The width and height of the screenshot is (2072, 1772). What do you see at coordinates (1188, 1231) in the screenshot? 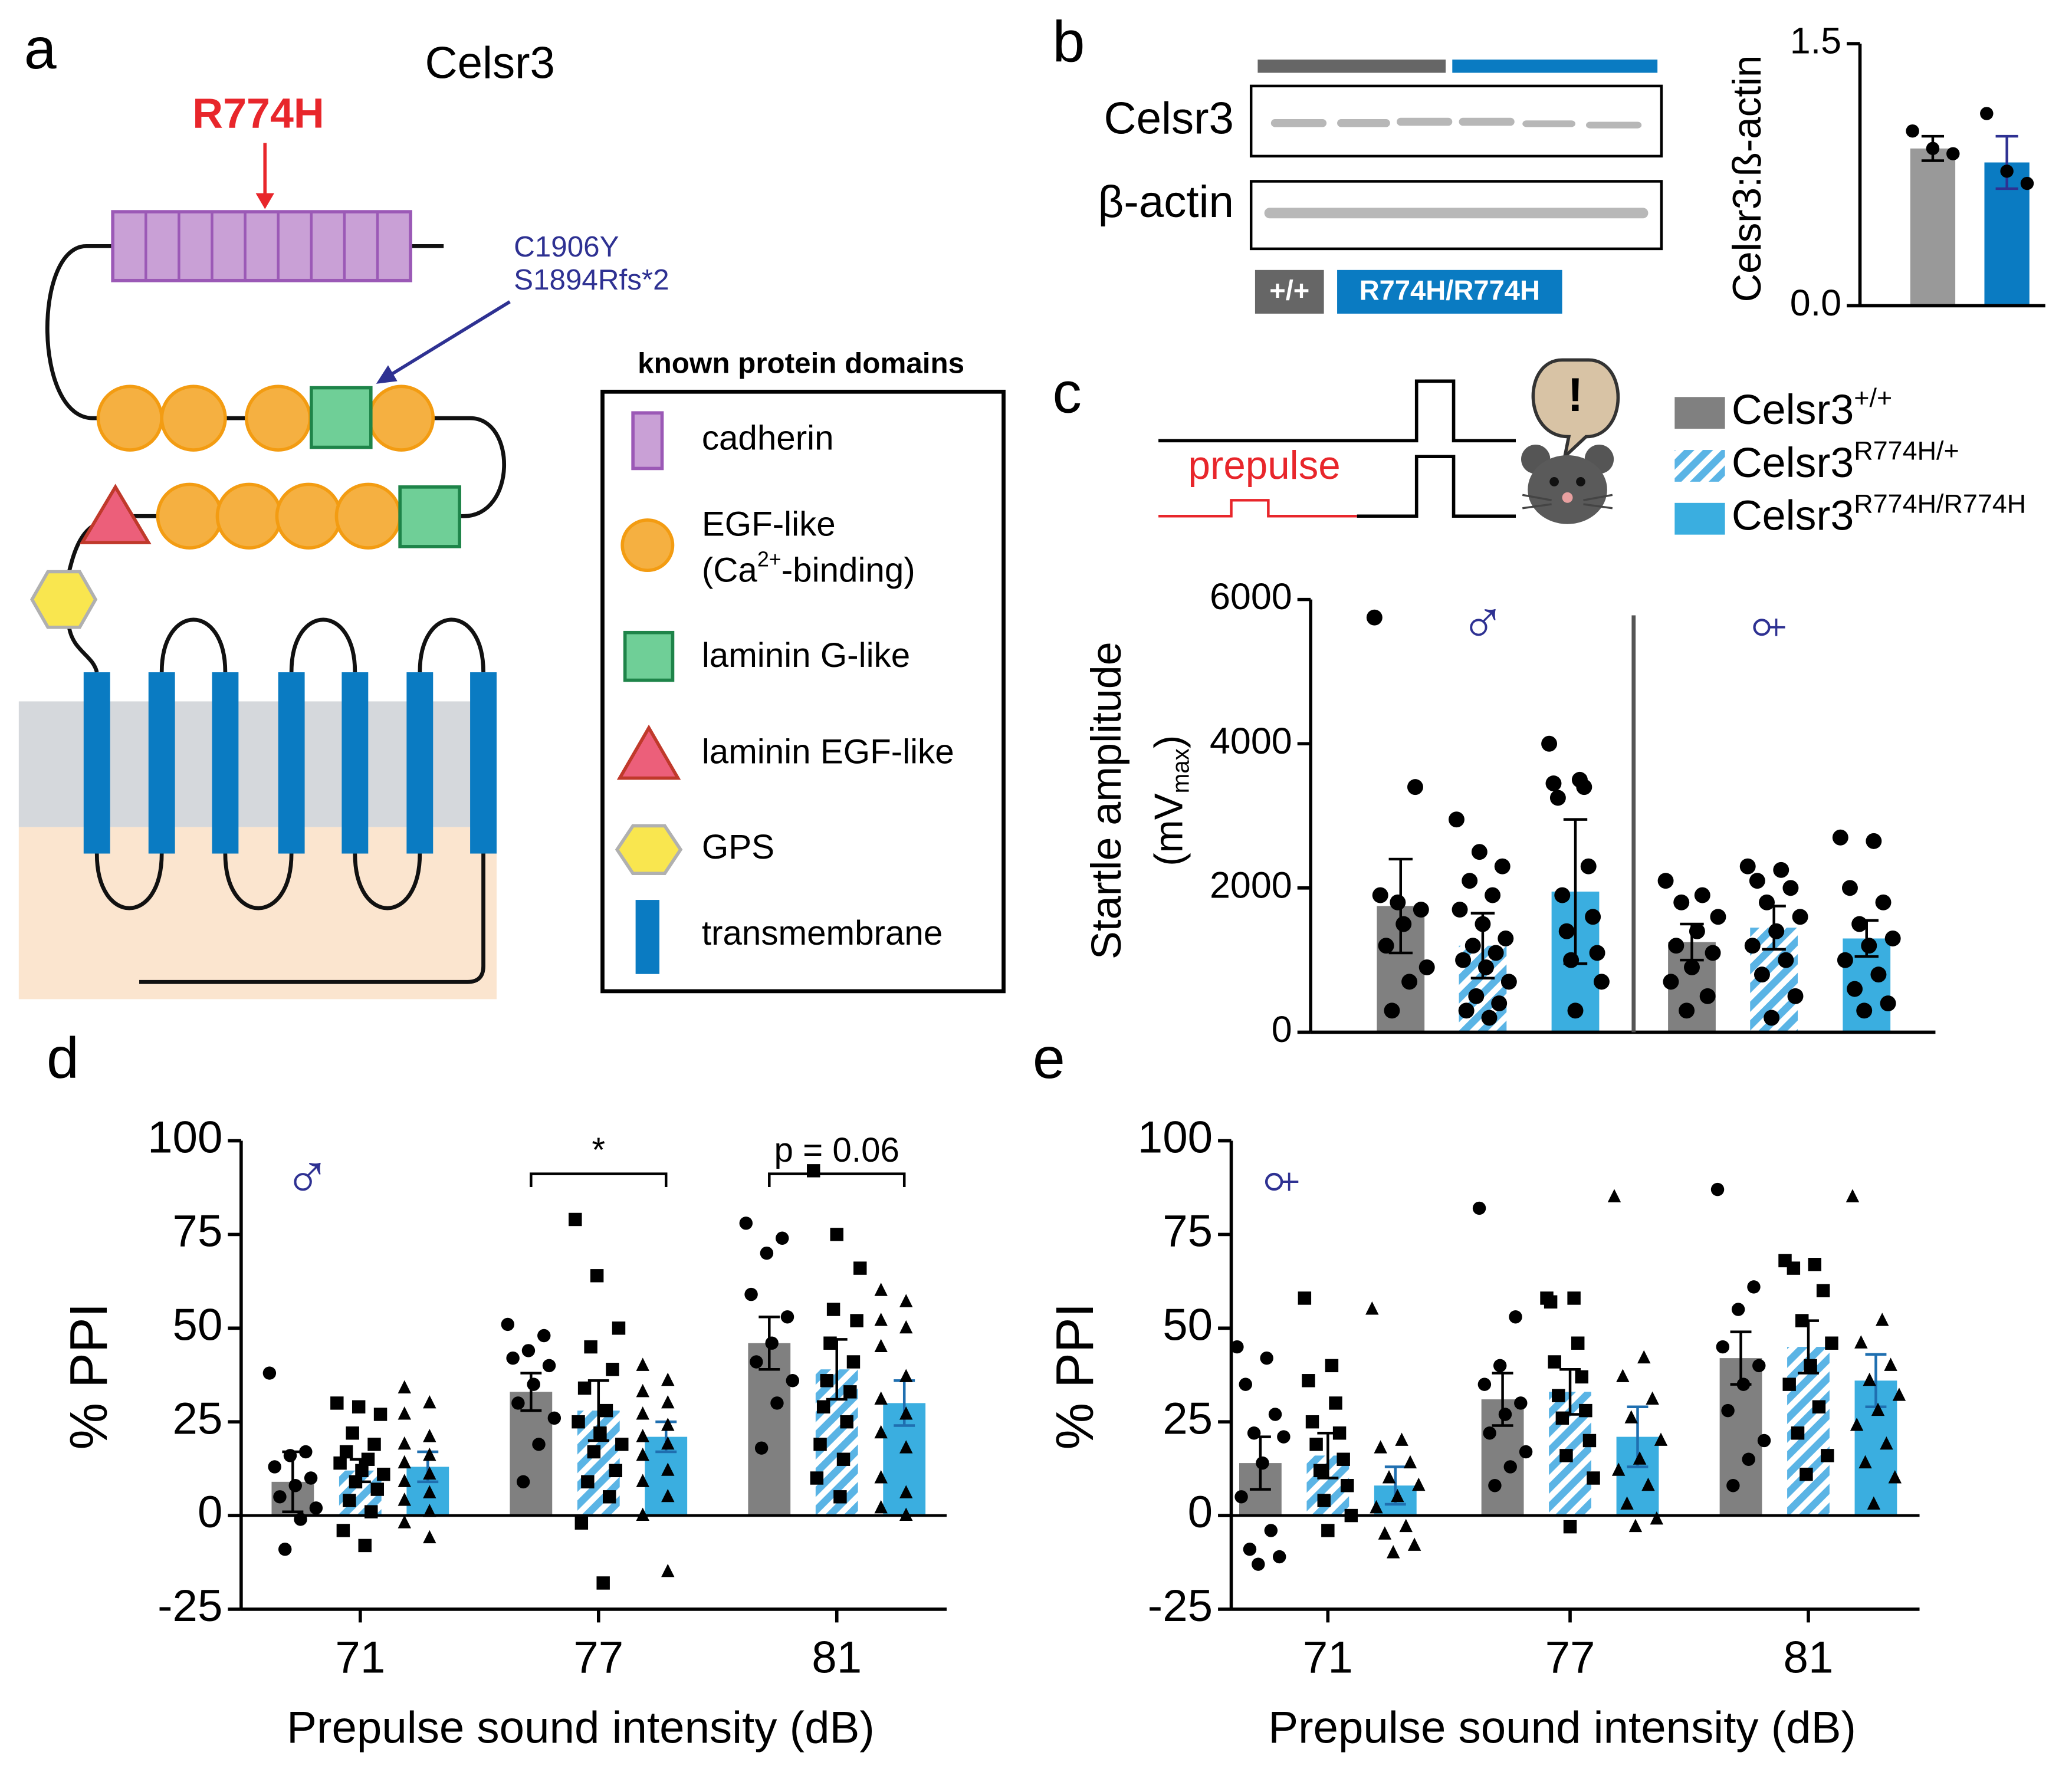
I see `y-tick-label: 75` at bounding box center [1188, 1231].